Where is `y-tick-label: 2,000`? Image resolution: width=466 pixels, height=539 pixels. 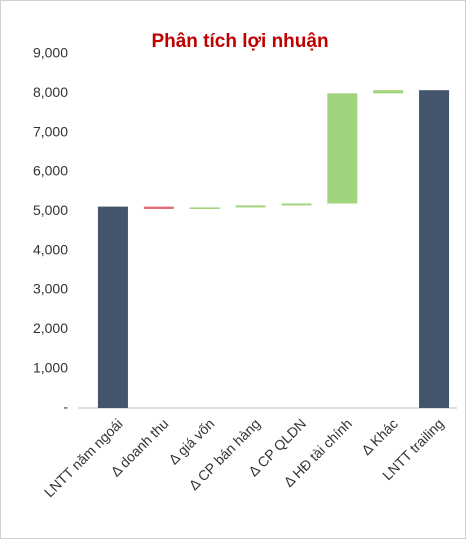
y-tick-label: 2,000 is located at coordinates (50, 328).